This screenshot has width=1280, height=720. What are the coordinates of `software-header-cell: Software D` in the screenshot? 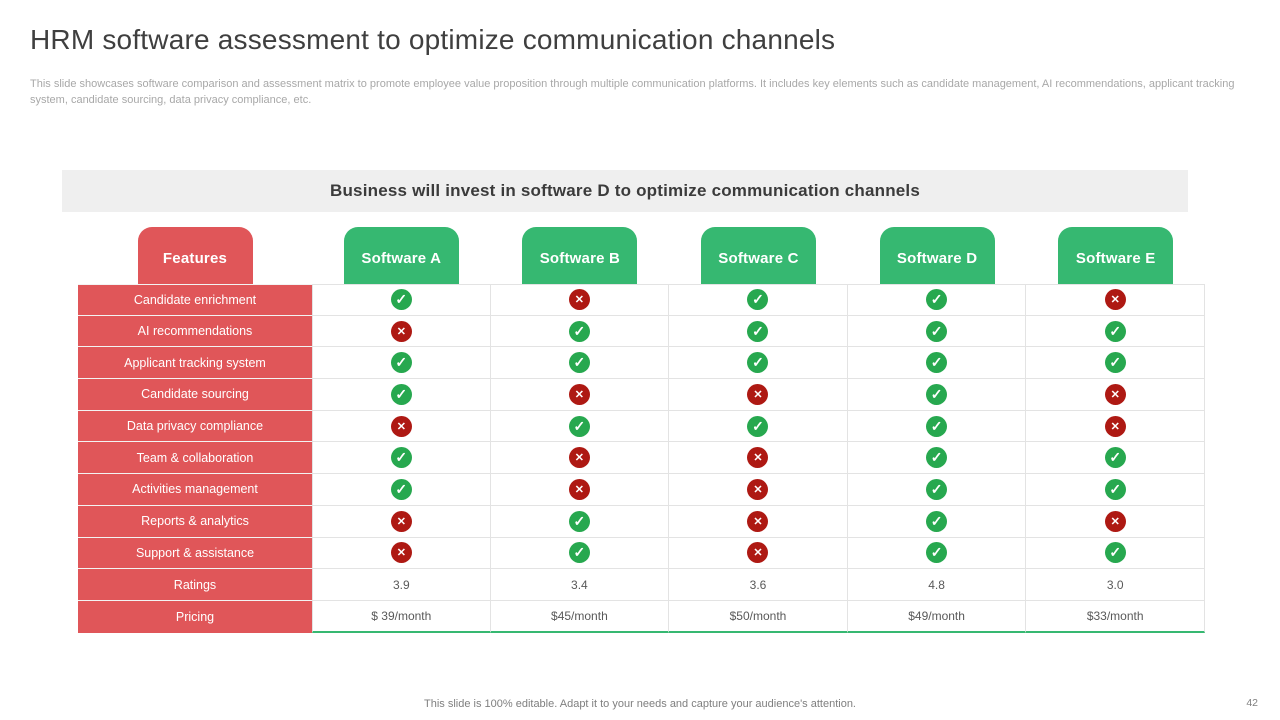 It's located at (937, 255).